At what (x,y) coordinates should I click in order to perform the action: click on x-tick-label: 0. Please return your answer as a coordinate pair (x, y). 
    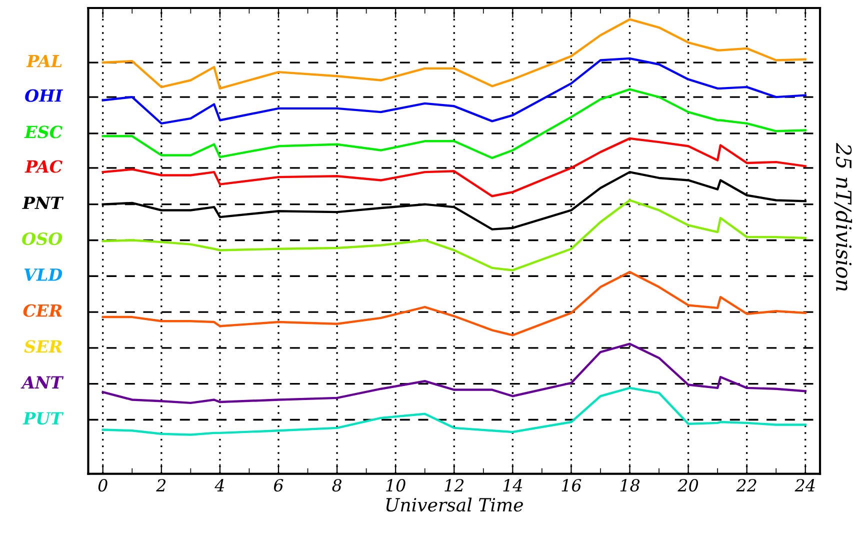
    Looking at the image, I should click on (103, 485).